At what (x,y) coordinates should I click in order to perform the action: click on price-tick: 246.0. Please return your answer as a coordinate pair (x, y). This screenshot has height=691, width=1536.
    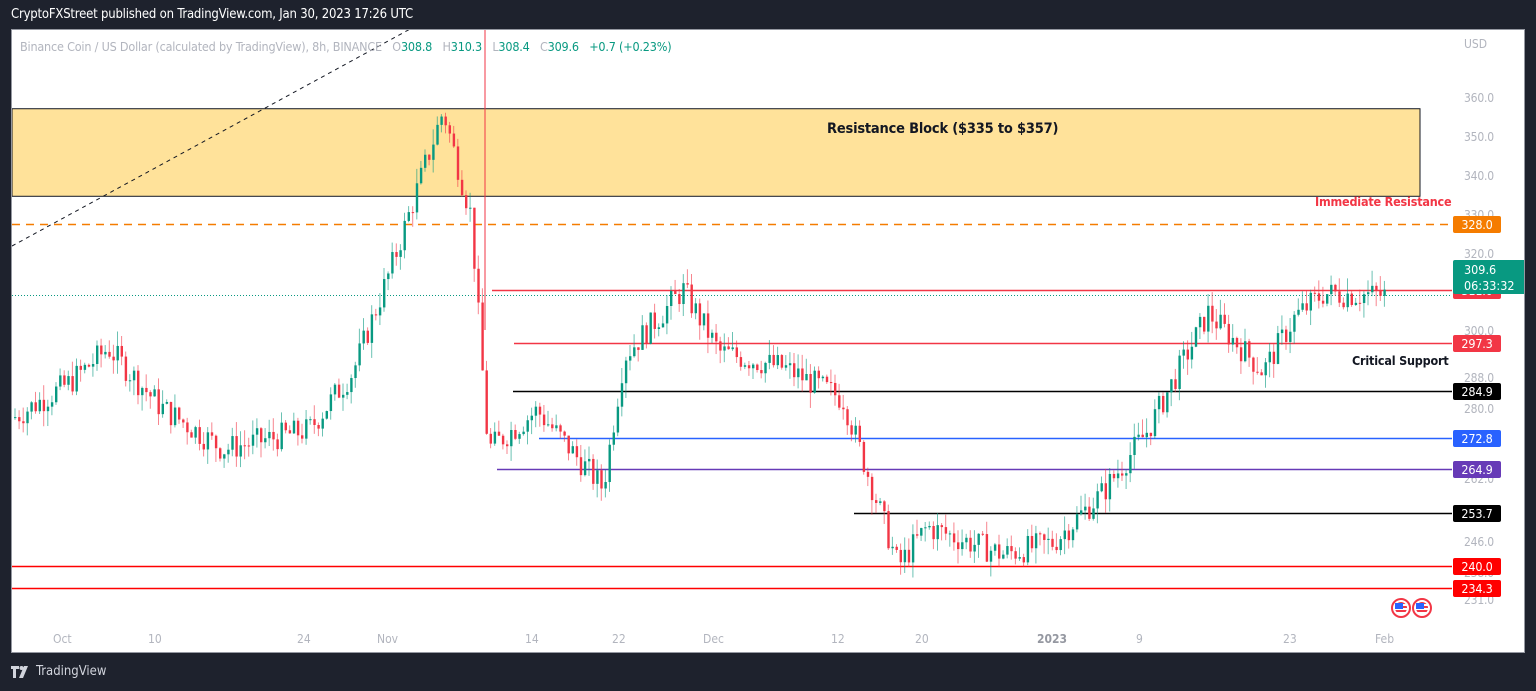
    Looking at the image, I should click on (1479, 541).